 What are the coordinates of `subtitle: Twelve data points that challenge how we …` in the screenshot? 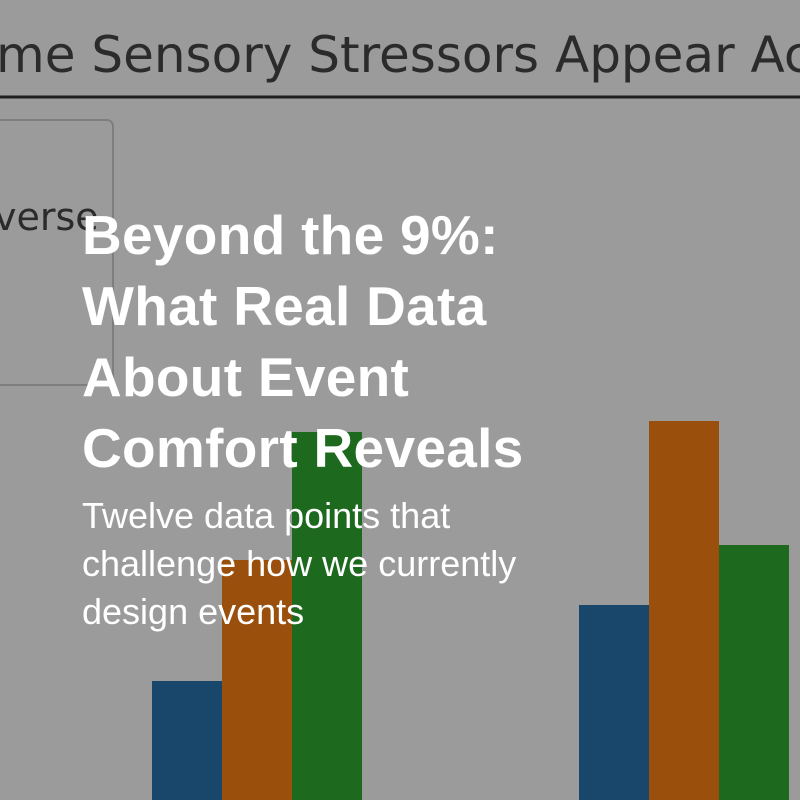 It's located at (303, 564).